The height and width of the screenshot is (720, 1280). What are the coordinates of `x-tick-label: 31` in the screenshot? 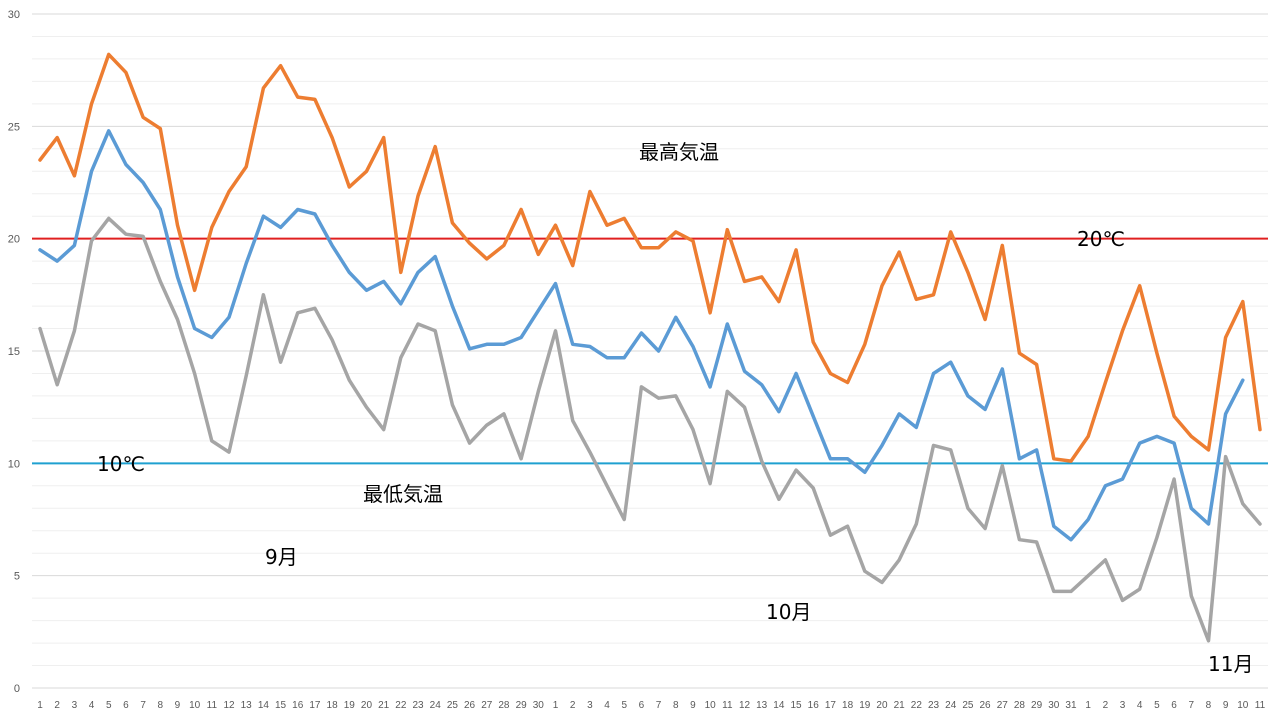 It's located at (1071, 705).